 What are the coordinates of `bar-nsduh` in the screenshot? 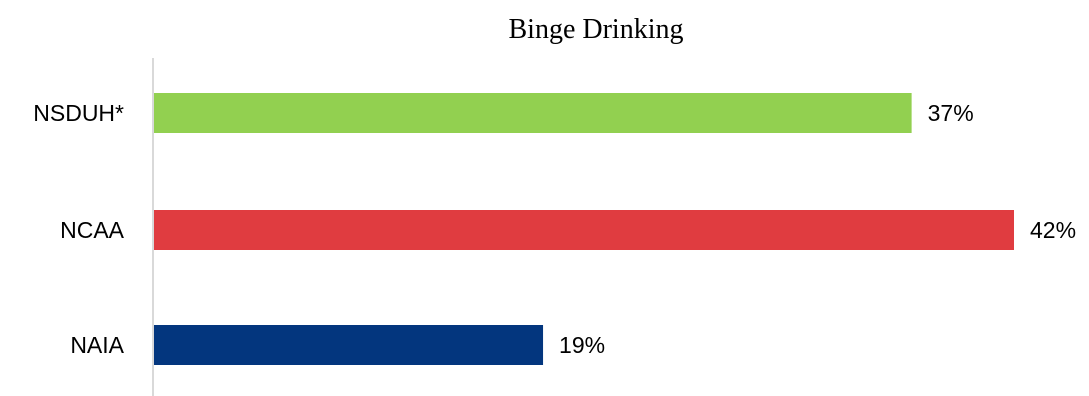 It's located at (533, 113).